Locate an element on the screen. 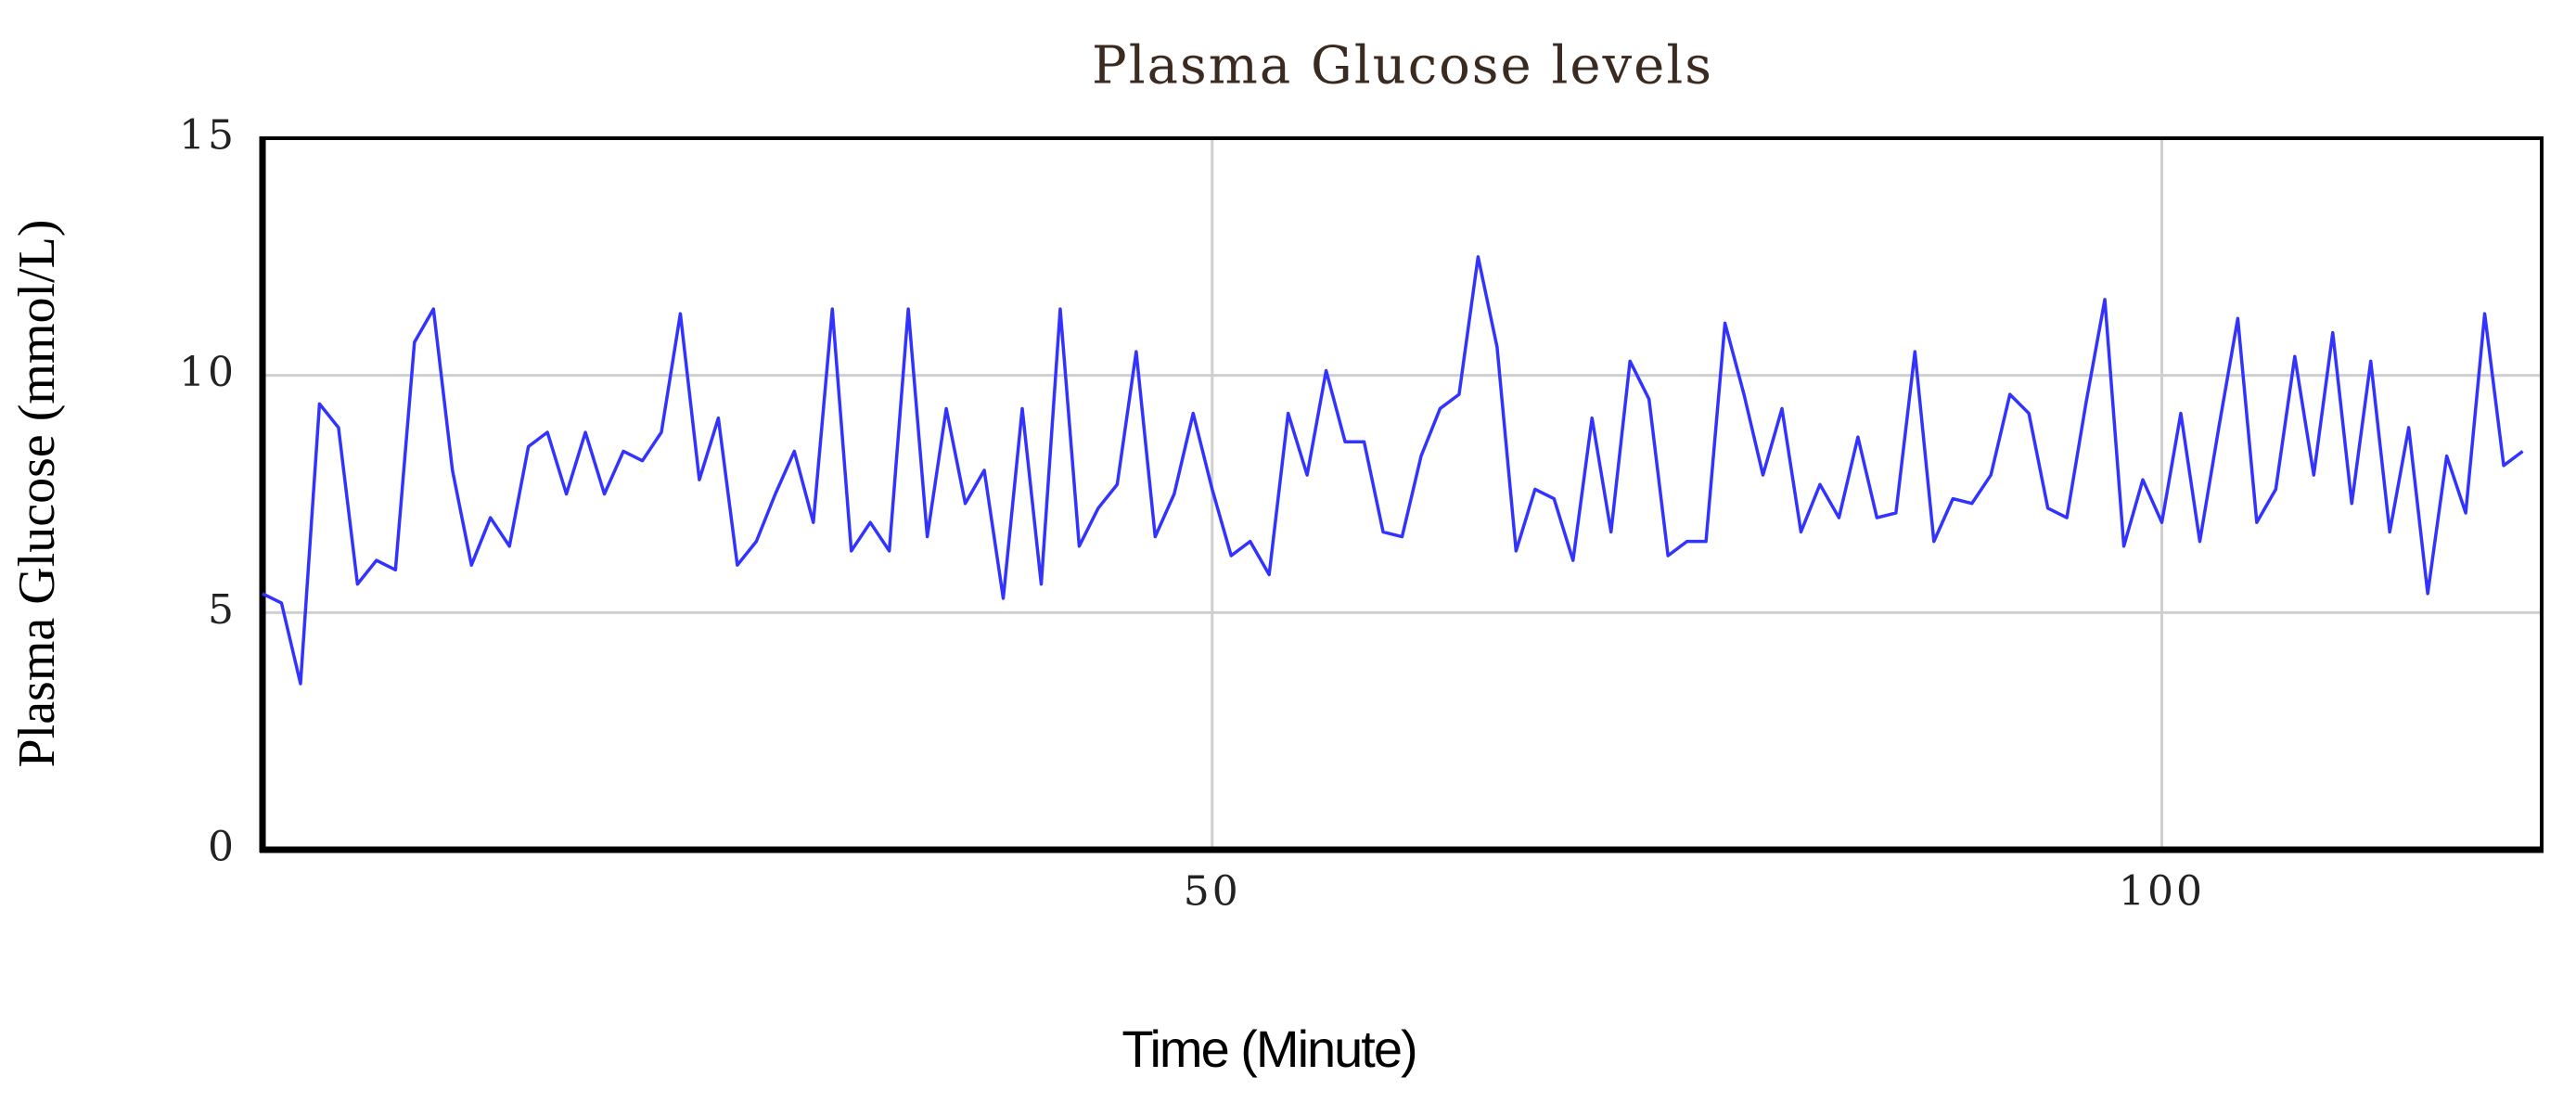  y-tick-label: 15 is located at coordinates (208, 136).